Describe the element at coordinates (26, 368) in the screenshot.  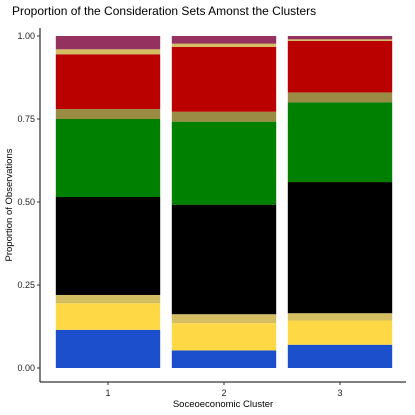
I see `y-tick-label: 0.00` at that location.